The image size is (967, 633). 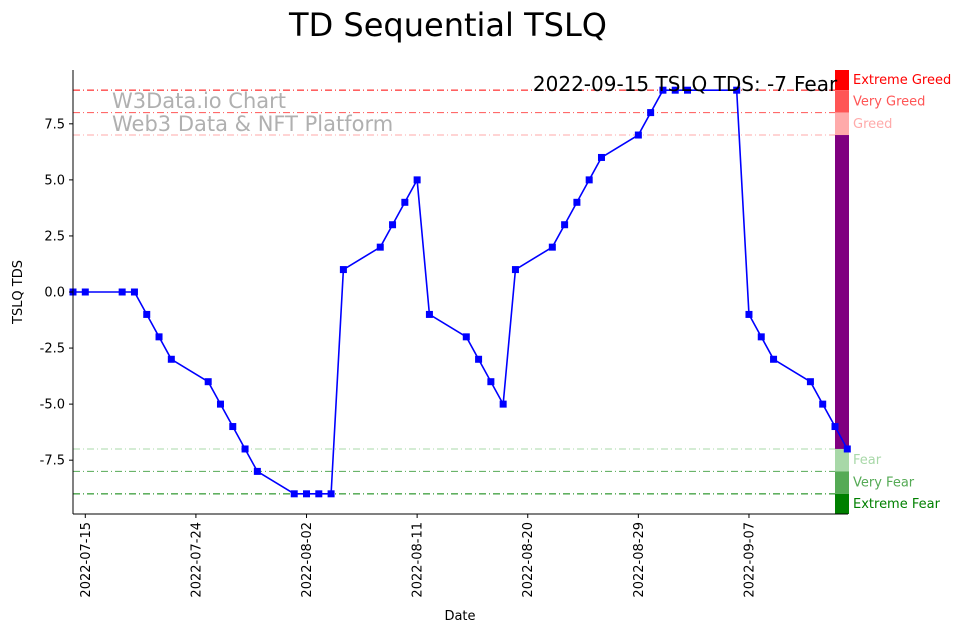 What do you see at coordinates (842, 80) in the screenshot?
I see `band-extreme-greed` at bounding box center [842, 80].